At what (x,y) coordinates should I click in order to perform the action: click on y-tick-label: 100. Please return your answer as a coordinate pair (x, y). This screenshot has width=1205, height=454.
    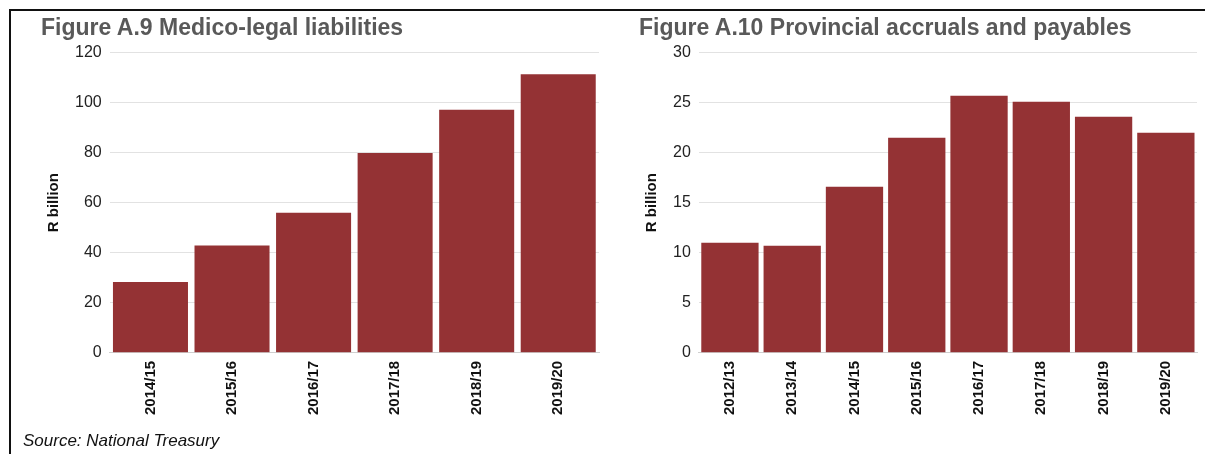
    Looking at the image, I should click on (88, 102).